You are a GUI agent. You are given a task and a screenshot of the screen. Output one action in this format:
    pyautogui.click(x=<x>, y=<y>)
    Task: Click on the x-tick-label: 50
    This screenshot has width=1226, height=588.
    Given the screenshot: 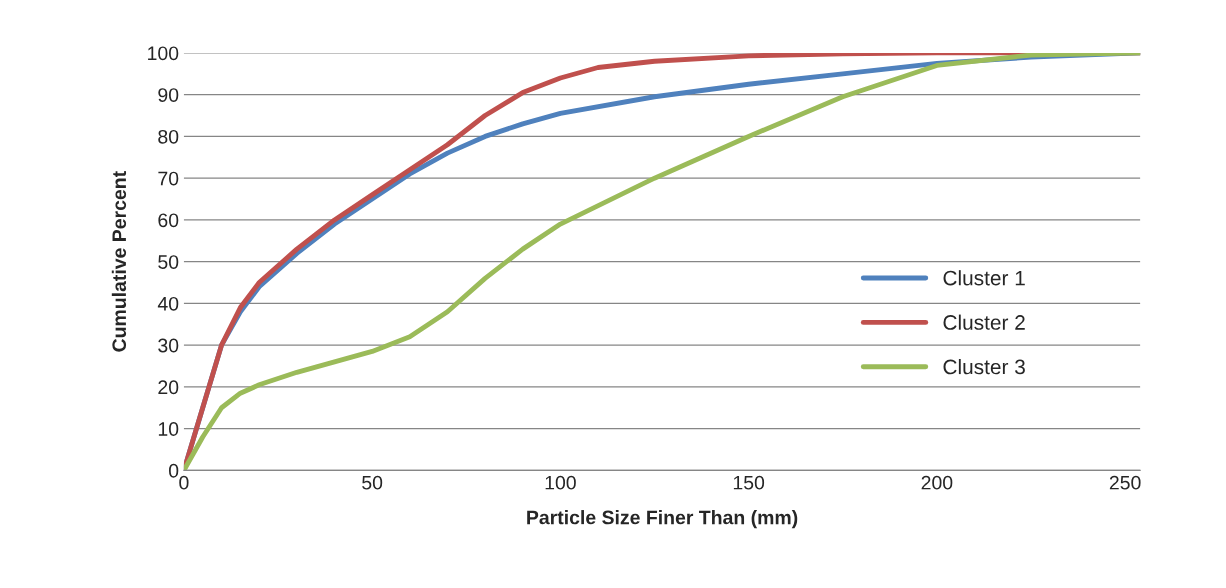 What is the action you would take?
    pyautogui.click(x=372, y=482)
    